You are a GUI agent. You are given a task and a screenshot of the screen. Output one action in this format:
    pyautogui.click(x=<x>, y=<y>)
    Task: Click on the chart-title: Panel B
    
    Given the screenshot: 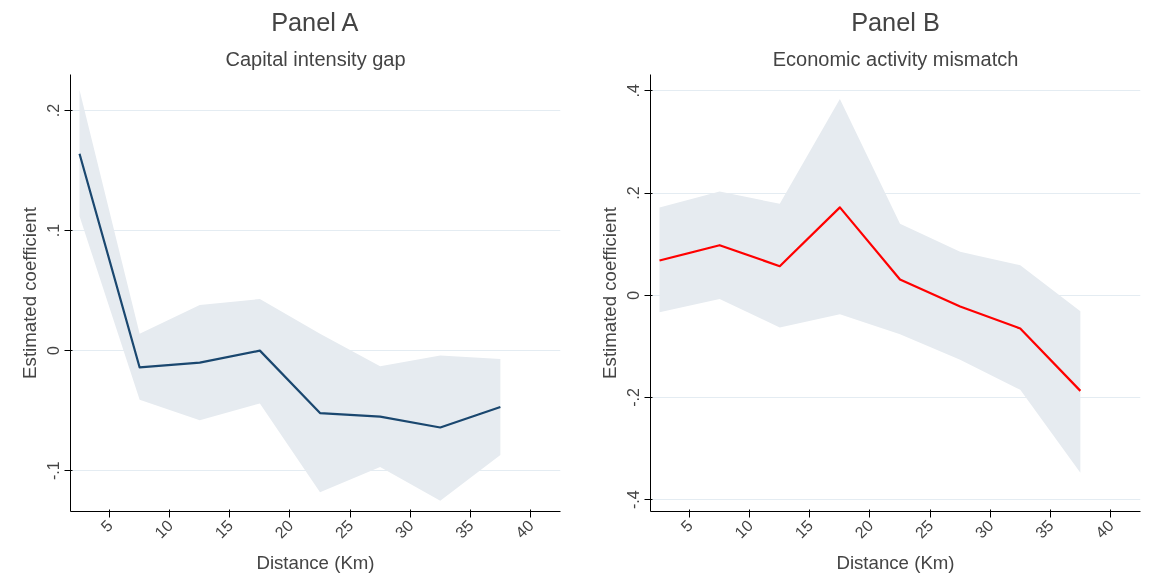 What is the action you would take?
    pyautogui.click(x=895, y=21)
    